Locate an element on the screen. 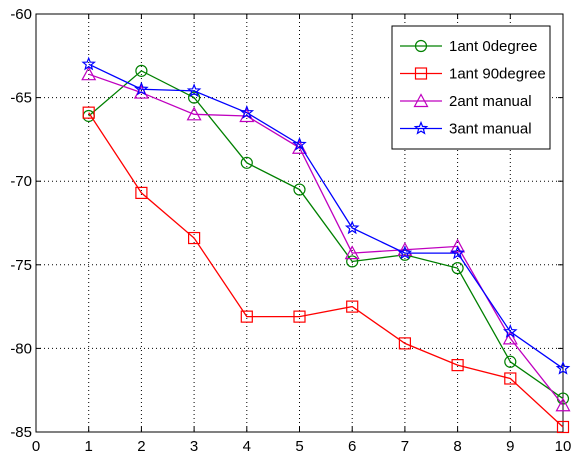 Image resolution: width=573 pixels, height=464 pixels. legend-entry: 3ant manual is located at coordinates (466, 129).